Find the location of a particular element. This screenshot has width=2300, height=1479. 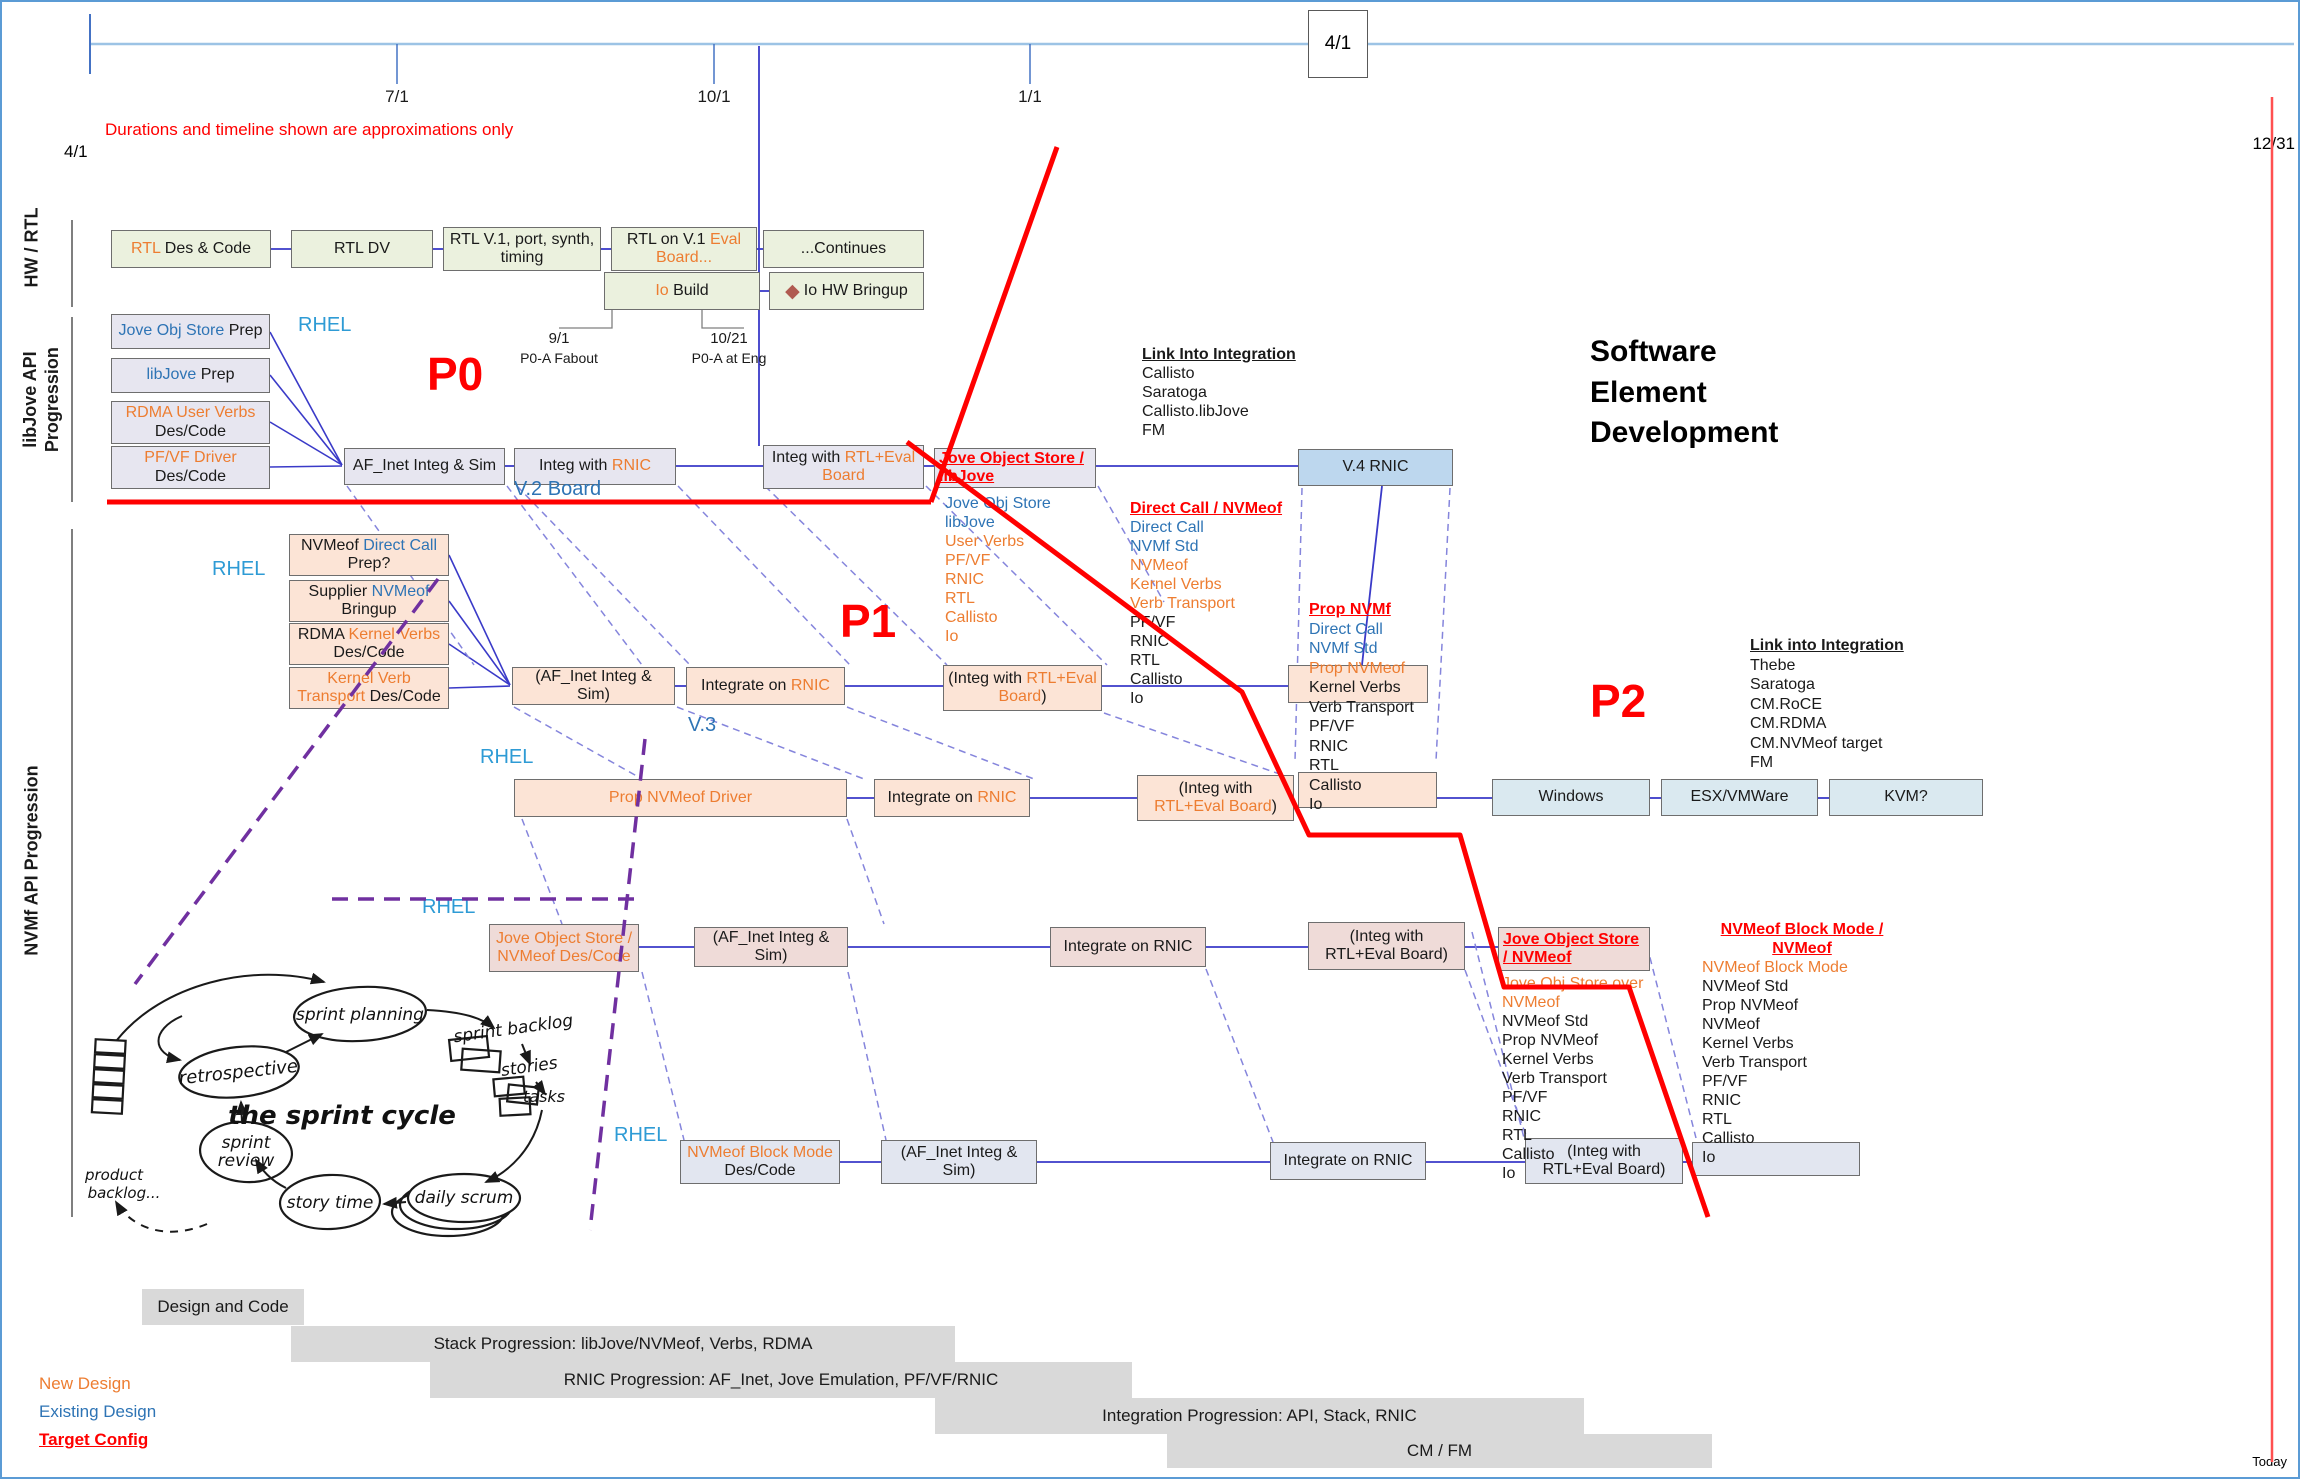

box-v4-rnic: V.4 RNIC is located at coordinates (1375, 467).